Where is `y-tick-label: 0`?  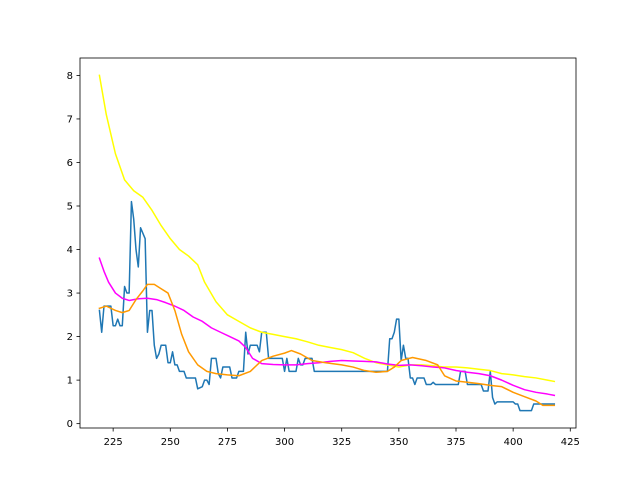
y-tick-label: 0 is located at coordinates (70, 424).